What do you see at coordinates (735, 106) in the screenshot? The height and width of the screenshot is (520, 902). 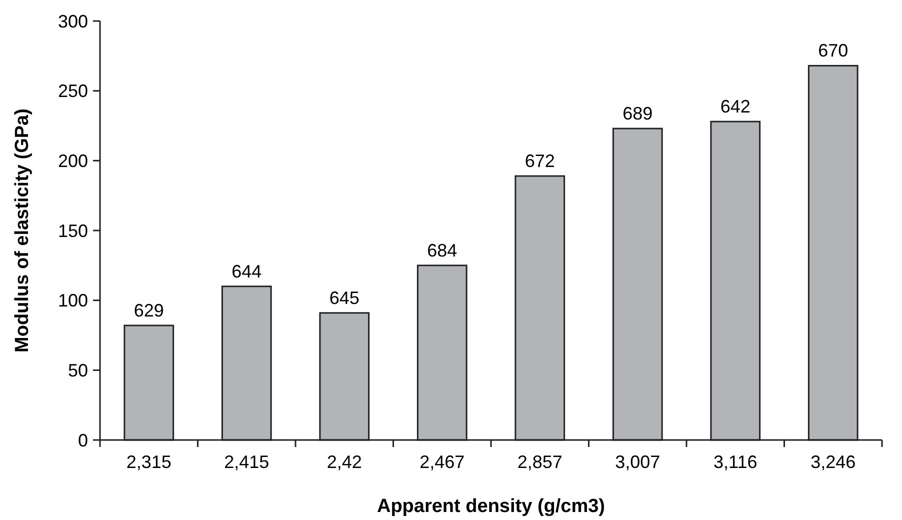 I see `annotation: 642` at bounding box center [735, 106].